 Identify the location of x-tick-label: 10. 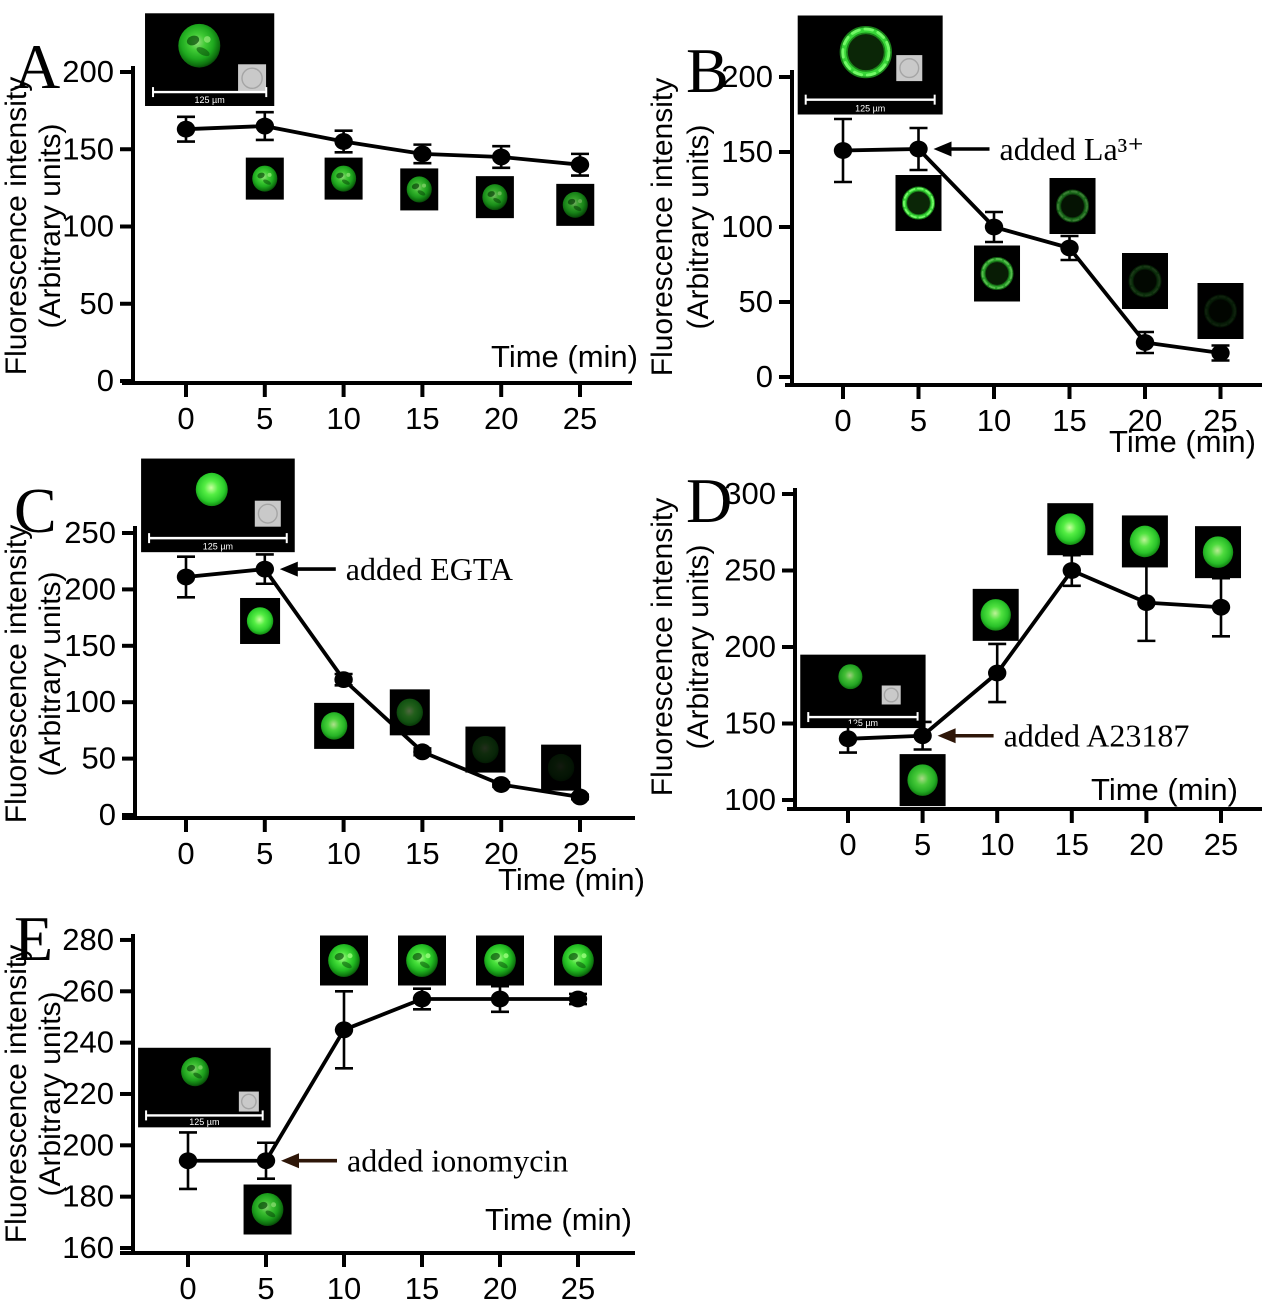
(344, 1286).